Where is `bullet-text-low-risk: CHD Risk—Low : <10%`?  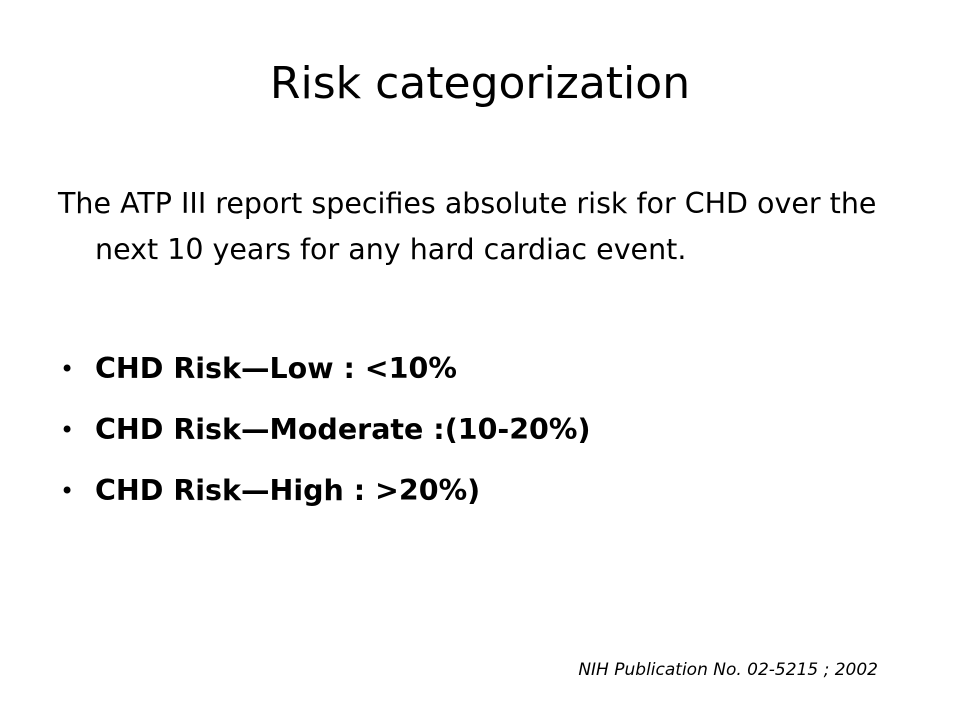 bullet-text-low-risk: CHD Risk—Low : <10% is located at coordinates (276, 368).